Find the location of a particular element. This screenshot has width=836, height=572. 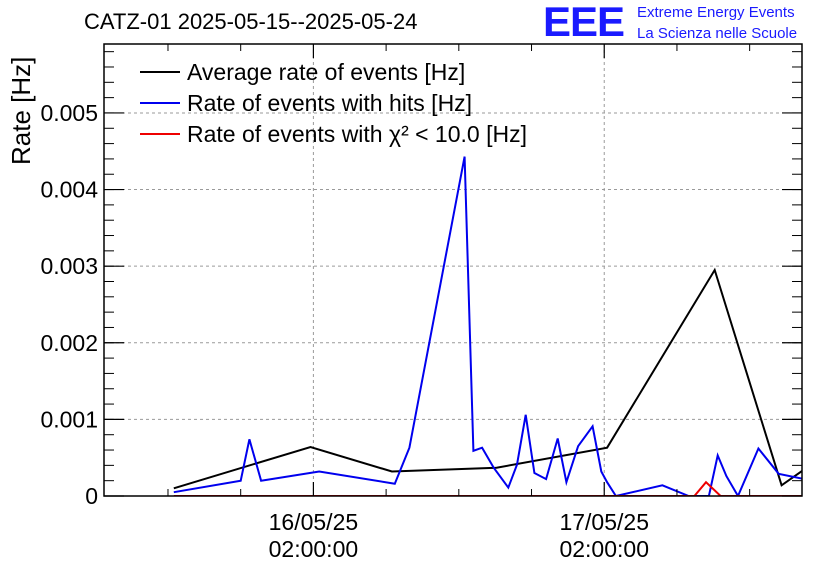

chart-title: CATZ-01 2025-05-15--2025-05-24 is located at coordinates (251, 21).